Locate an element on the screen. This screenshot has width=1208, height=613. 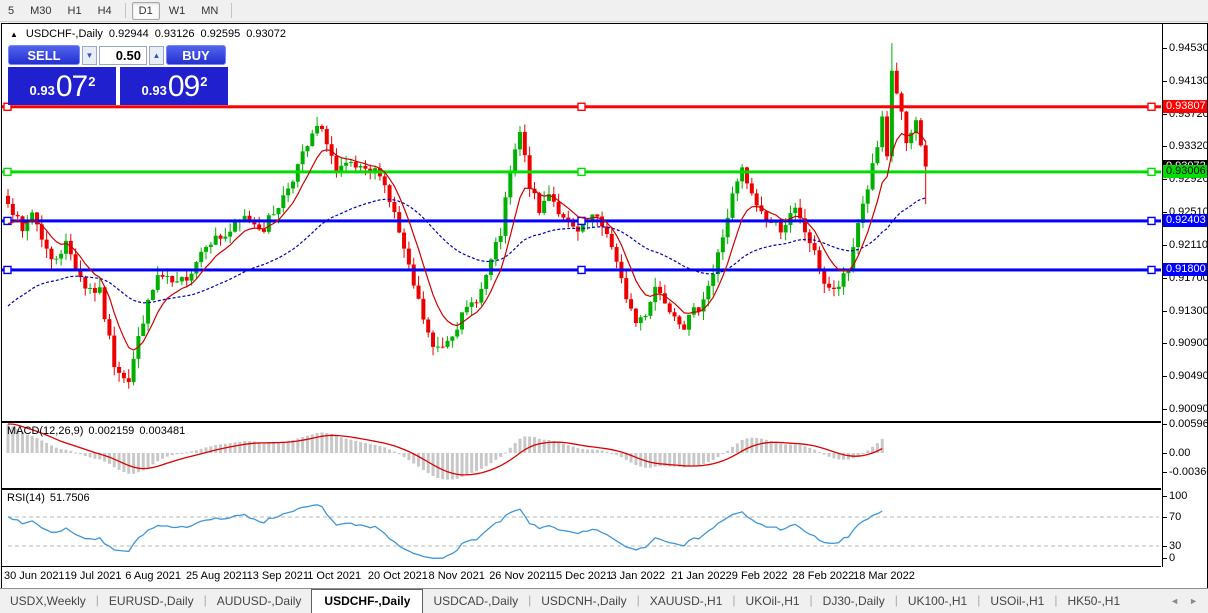
macd-pane is located at coordinates (581, 455).